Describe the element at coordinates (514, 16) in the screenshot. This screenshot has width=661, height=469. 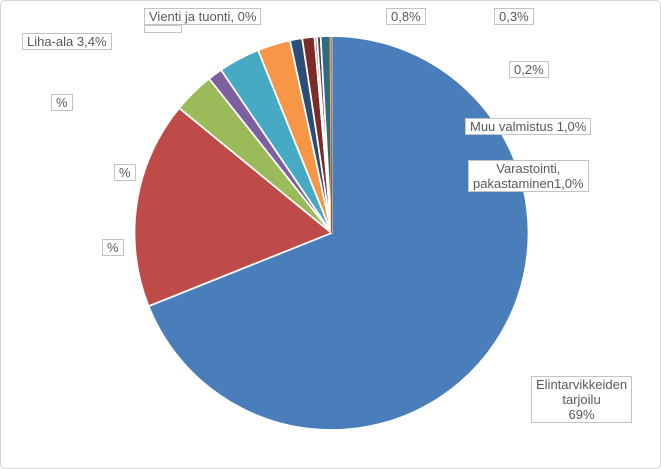
I see `chart-label-pieni-03: 0,3%` at that location.